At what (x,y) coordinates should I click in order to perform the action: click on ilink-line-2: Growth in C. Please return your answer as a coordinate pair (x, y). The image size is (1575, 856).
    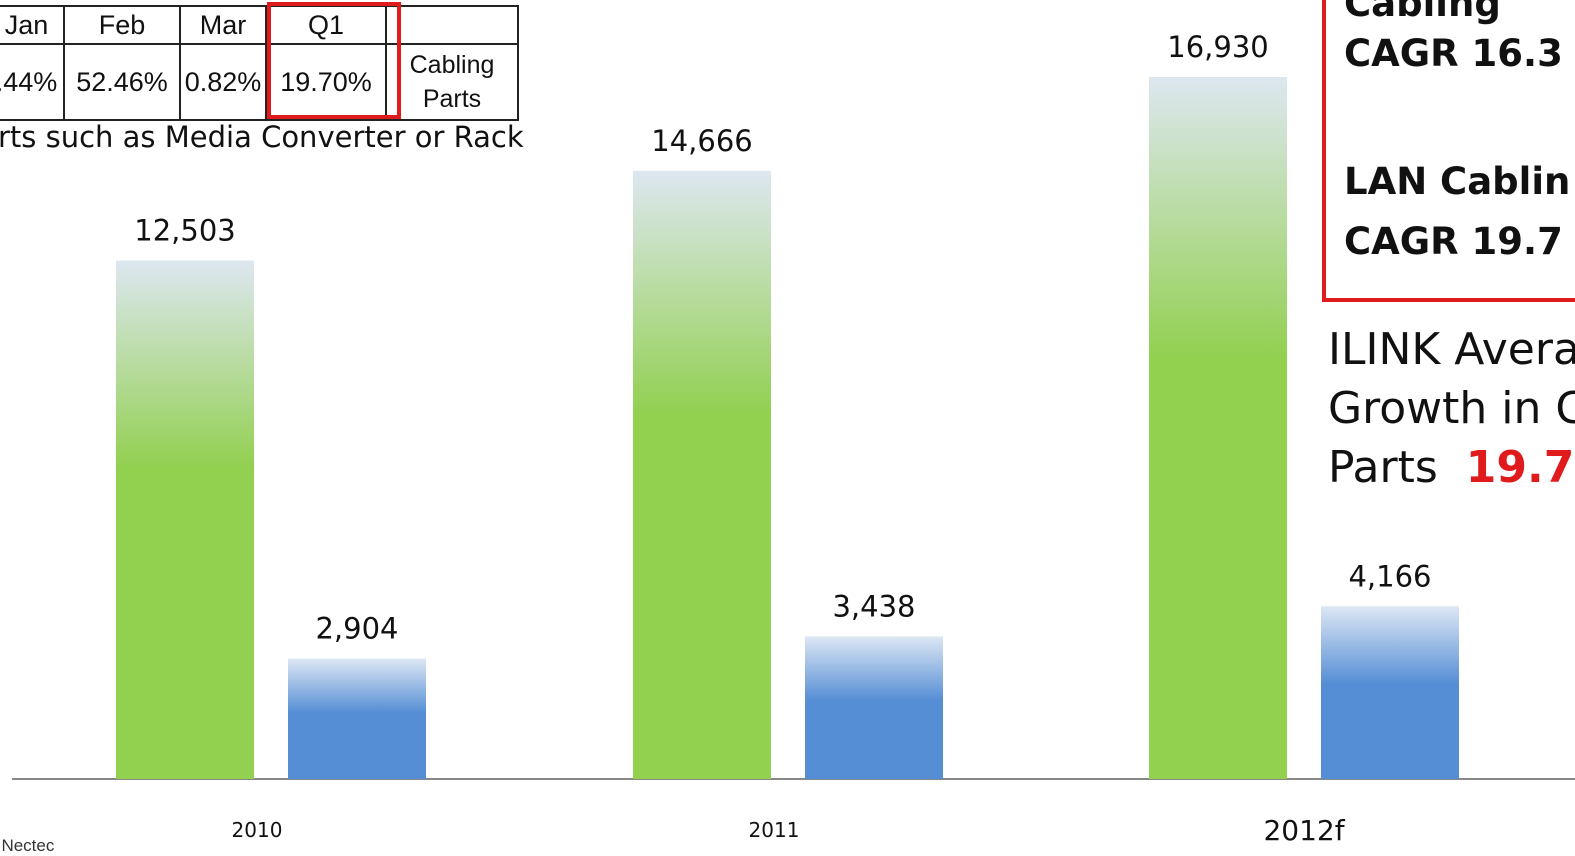
    Looking at the image, I should click on (1451, 408).